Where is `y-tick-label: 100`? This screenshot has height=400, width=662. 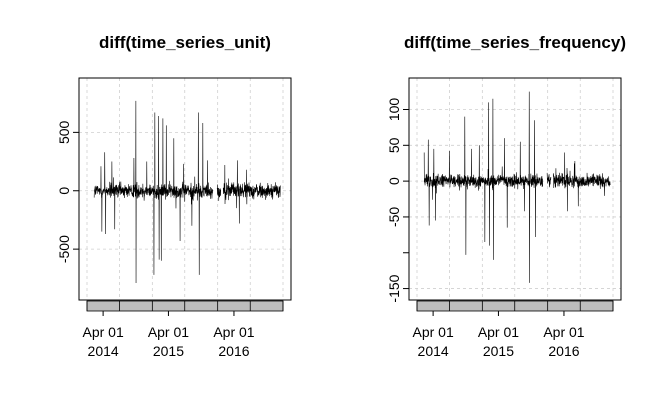
y-tick-label: 100 is located at coordinates (394, 110).